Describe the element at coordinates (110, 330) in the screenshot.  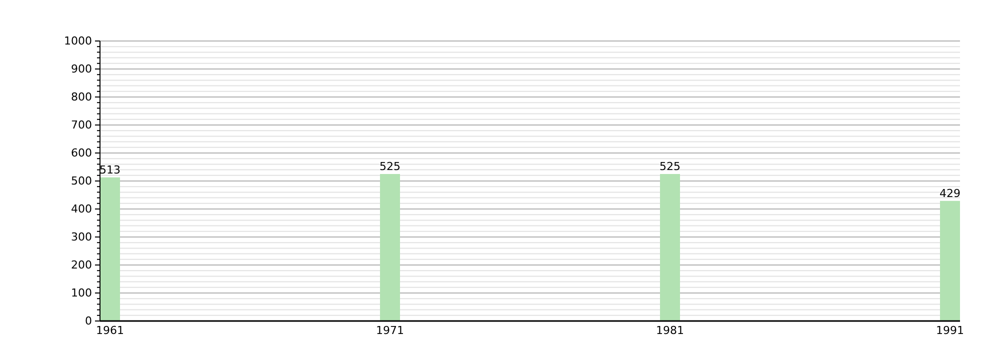
I see `x-tick-label: 1961` at that location.